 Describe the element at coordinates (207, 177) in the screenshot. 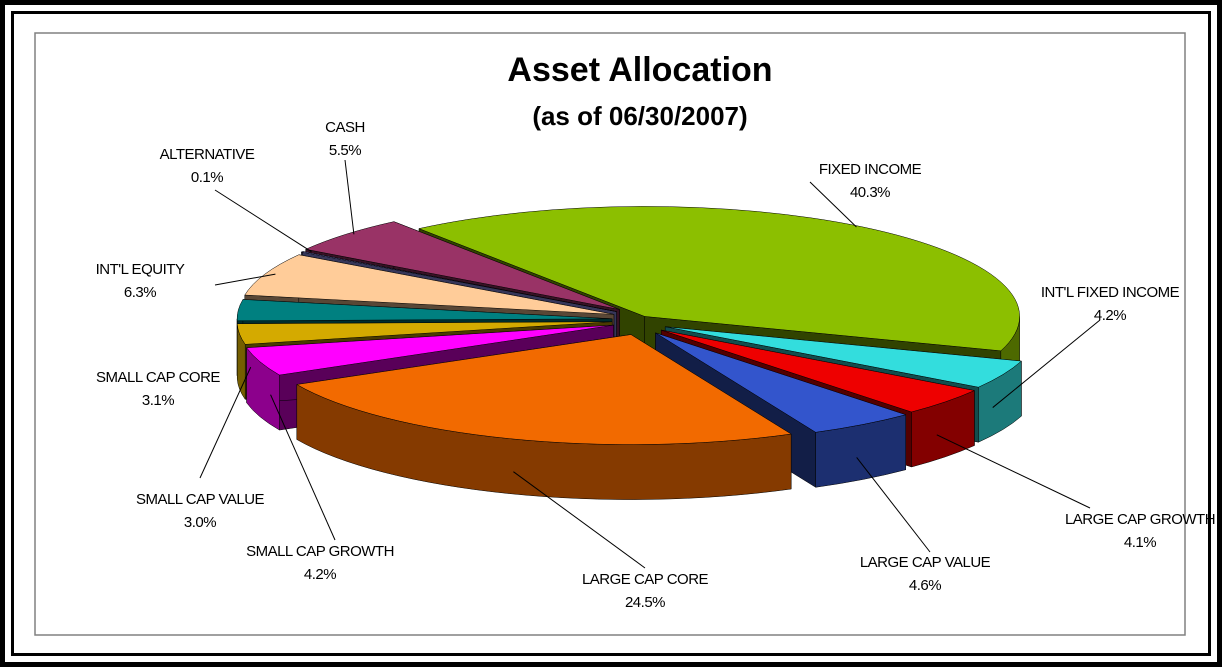

I see `data-label-value: 0.1%` at that location.